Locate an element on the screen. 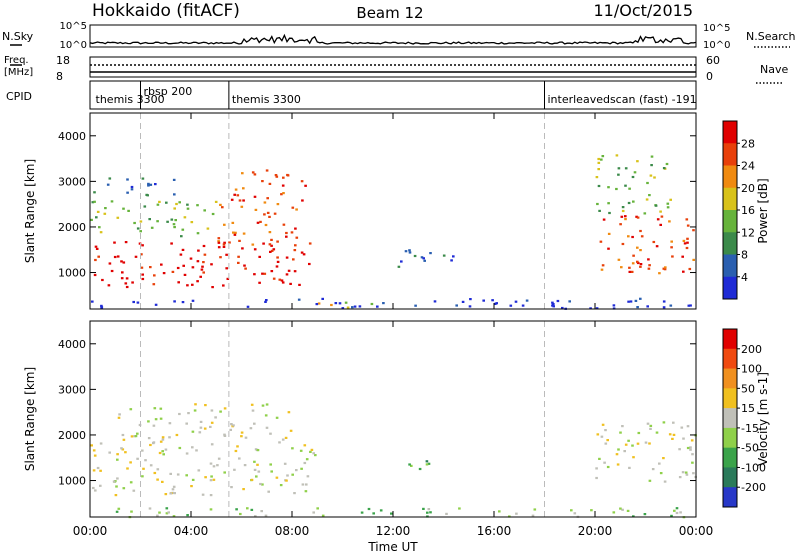 Image resolution: width=800 pixels, height=554 pixels. nave-tick-bottom: 0 is located at coordinates (709, 76).